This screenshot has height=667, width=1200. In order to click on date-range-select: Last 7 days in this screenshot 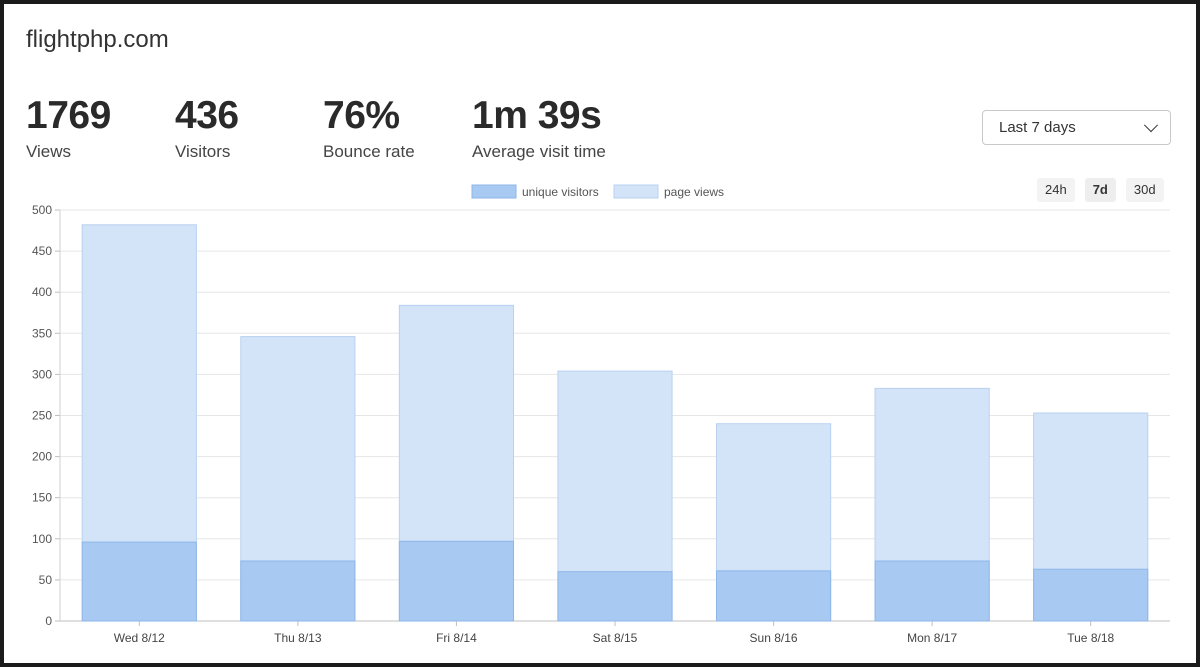, I will do `click(1076, 127)`.